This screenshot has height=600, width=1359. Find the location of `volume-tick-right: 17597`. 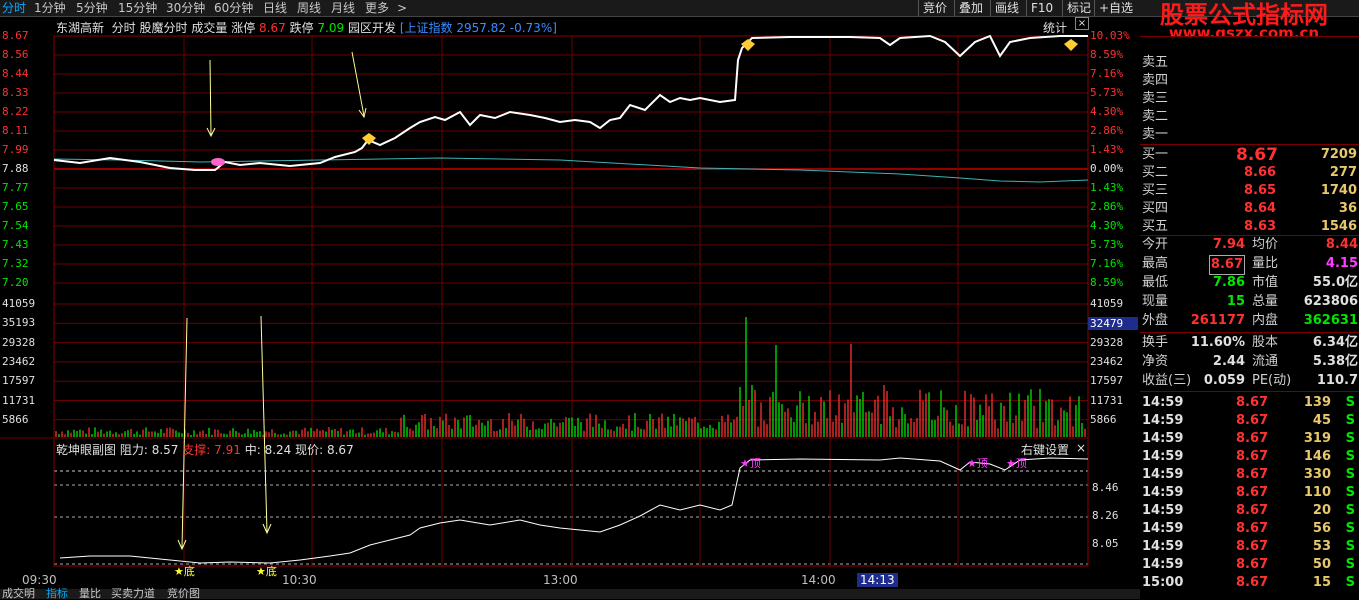

volume-tick-right: 17597 is located at coordinates (1107, 381).